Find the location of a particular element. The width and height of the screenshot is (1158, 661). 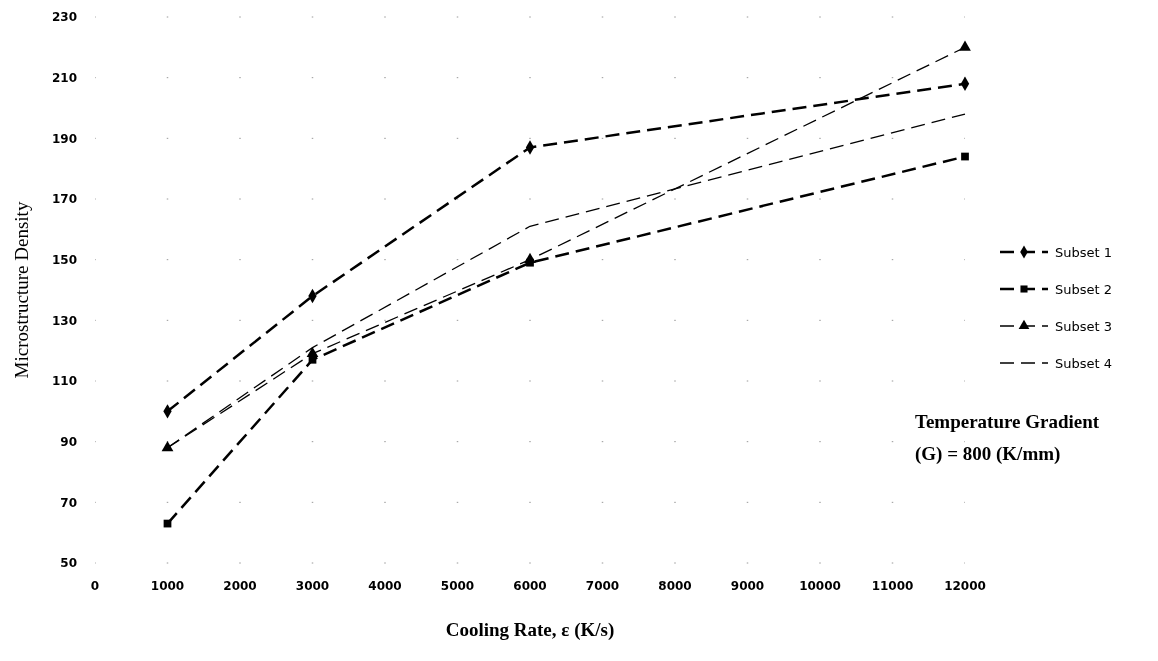

x-tick-label: 12000 is located at coordinates (965, 586).